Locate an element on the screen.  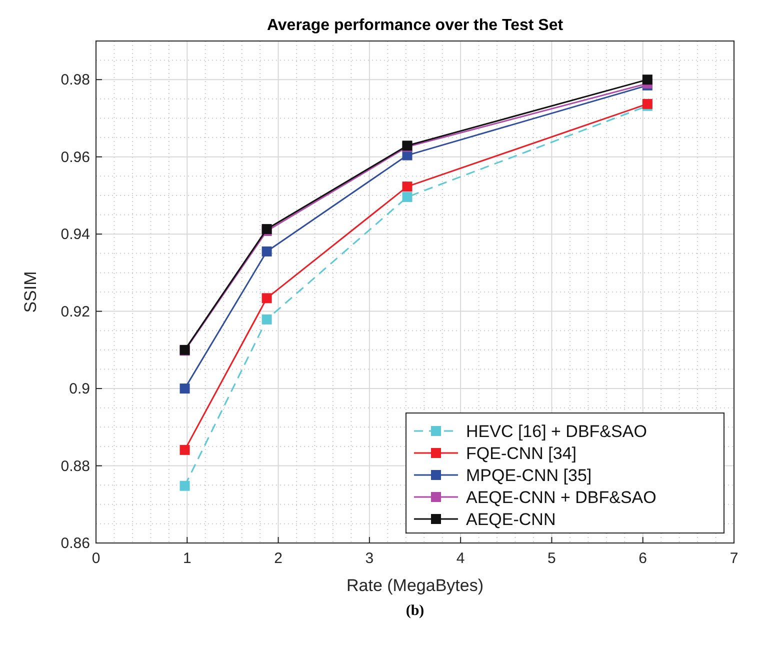
y-tick-label: 0.9 is located at coordinates (79, 389).